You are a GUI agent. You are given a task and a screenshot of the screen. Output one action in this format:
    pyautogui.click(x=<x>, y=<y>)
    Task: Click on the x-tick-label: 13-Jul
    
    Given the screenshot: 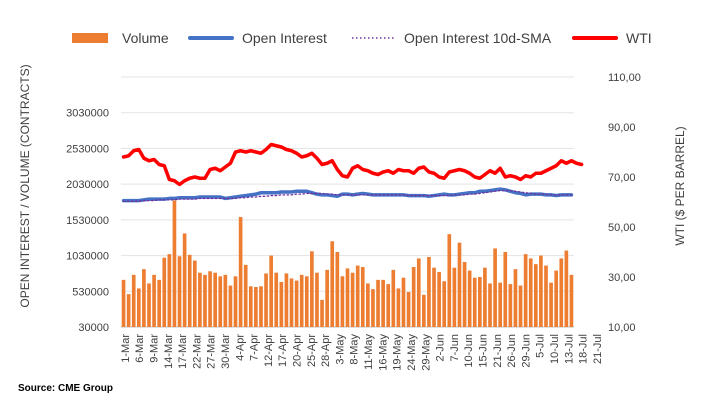 What is the action you would take?
    pyautogui.click(x=569, y=349)
    